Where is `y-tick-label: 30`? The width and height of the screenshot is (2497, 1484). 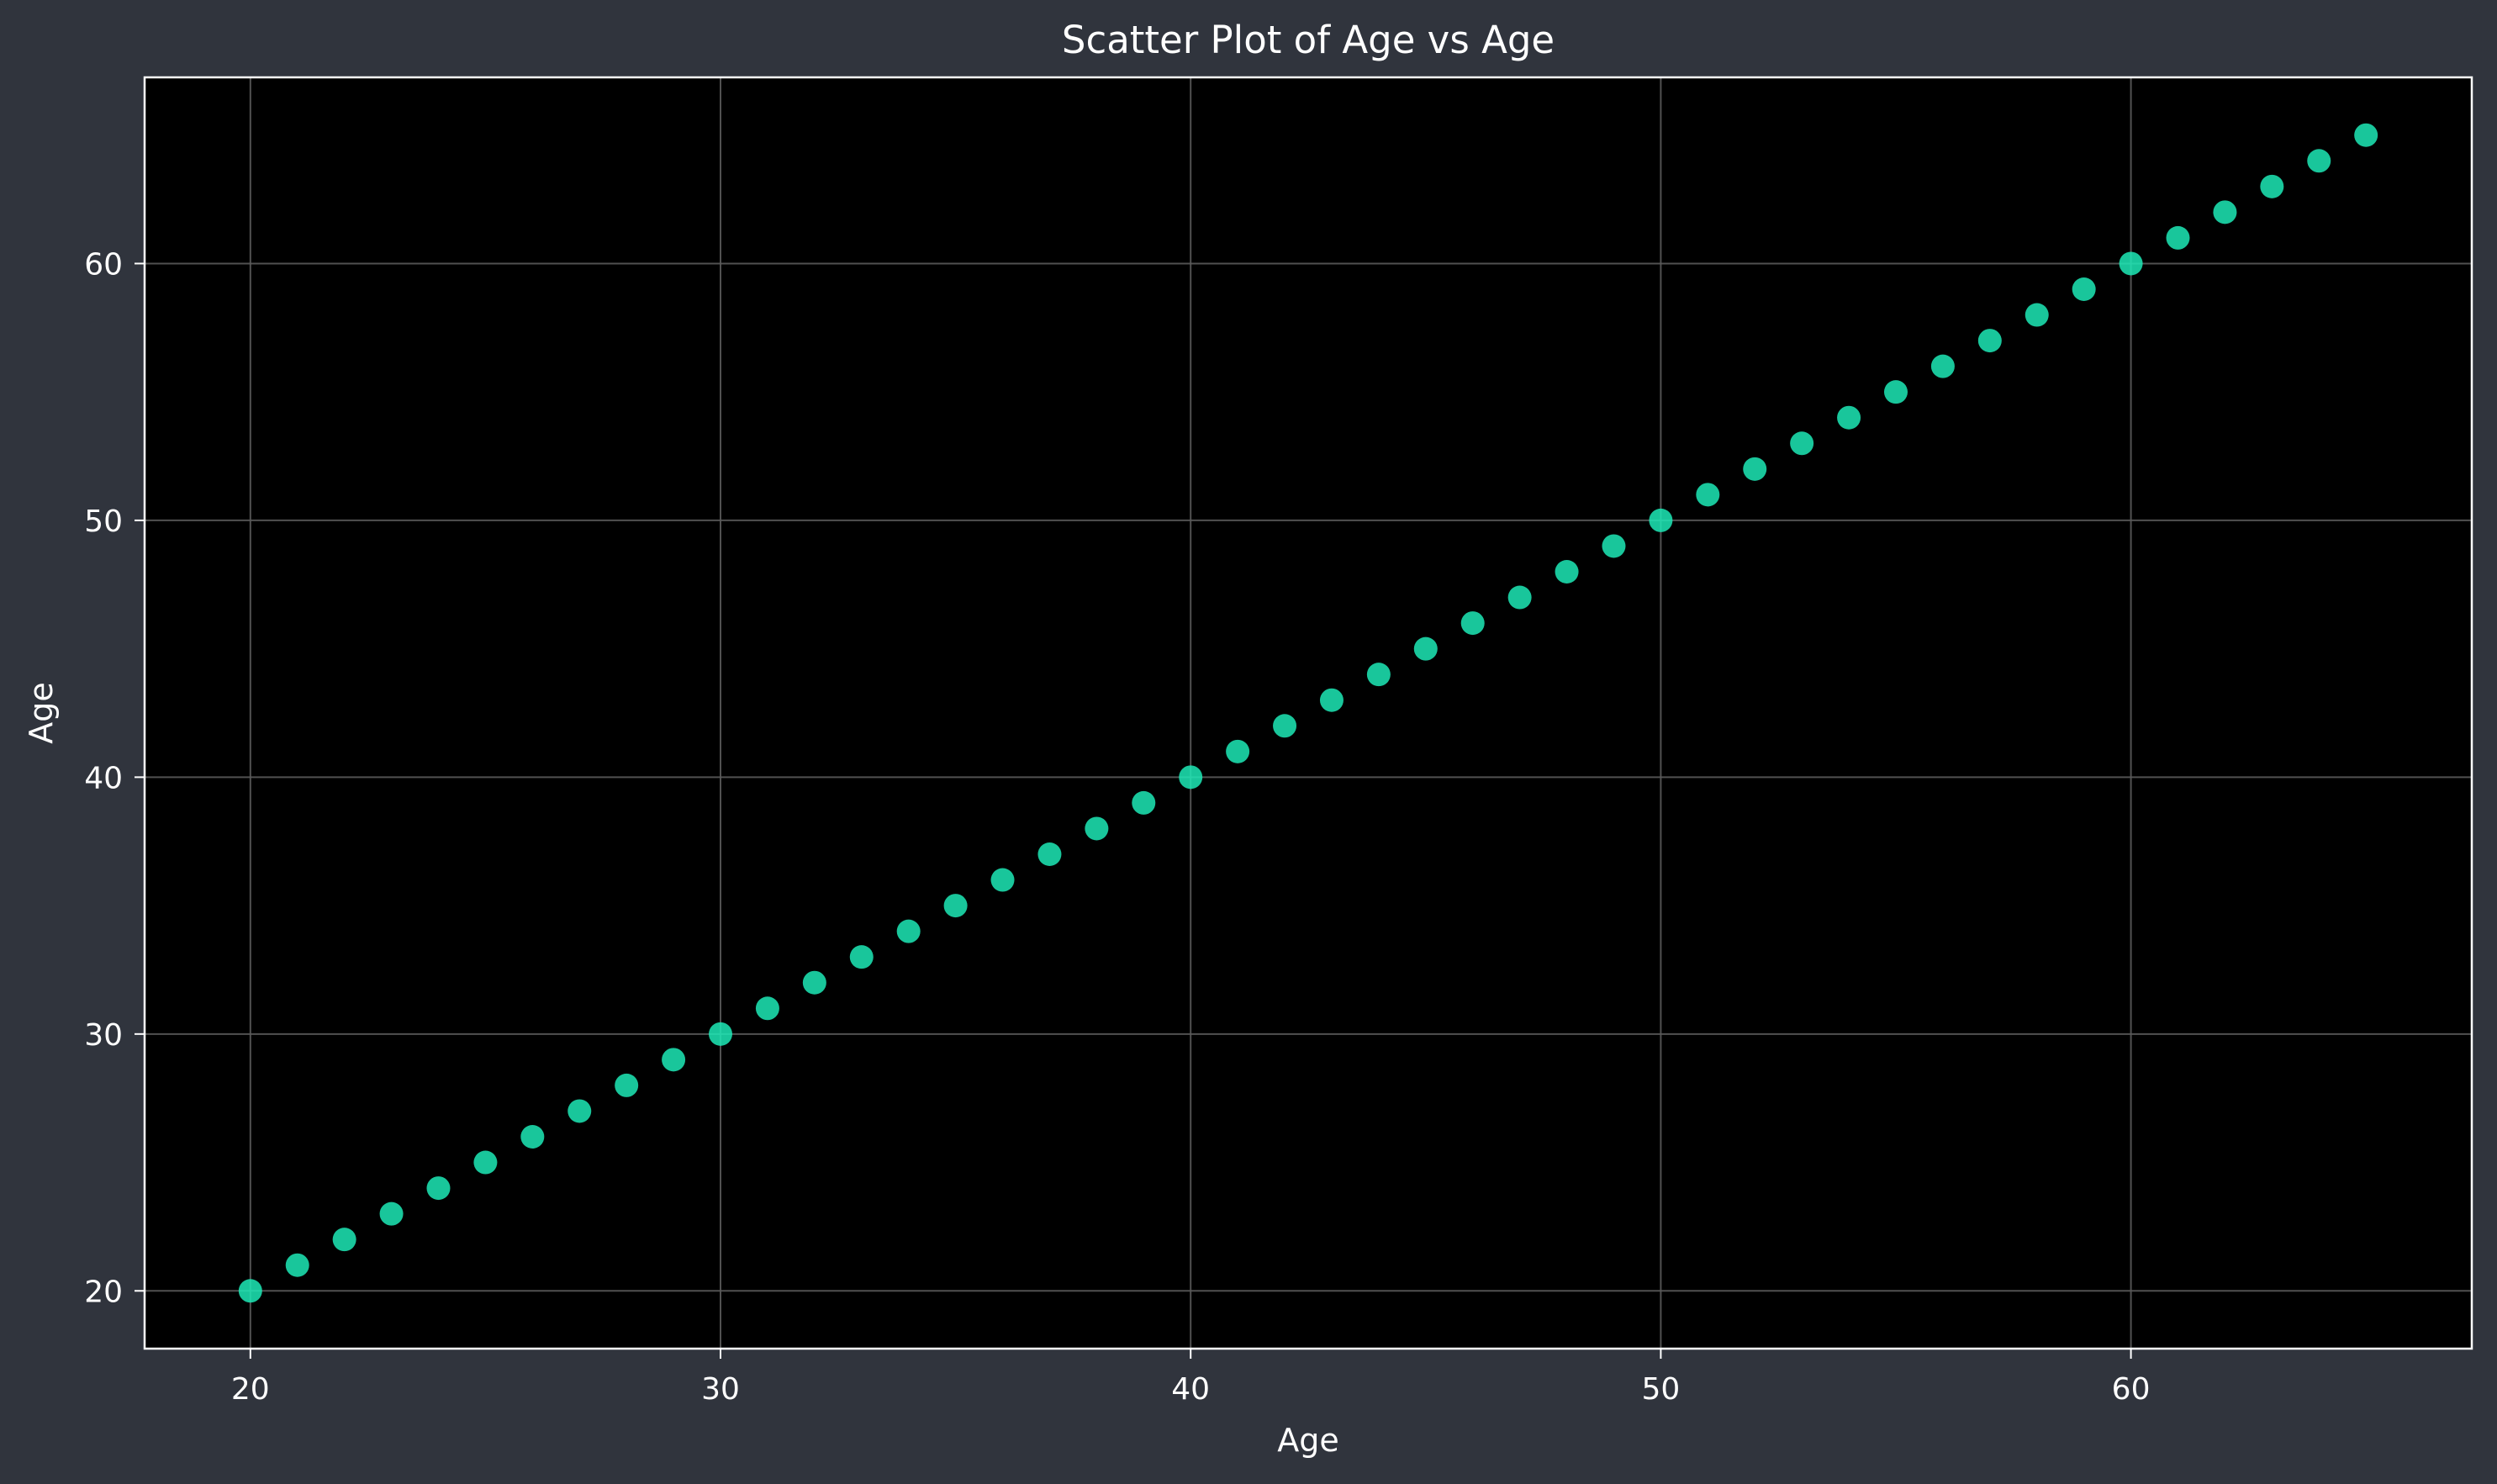 y-tick-label: 30 is located at coordinates (103, 1035).